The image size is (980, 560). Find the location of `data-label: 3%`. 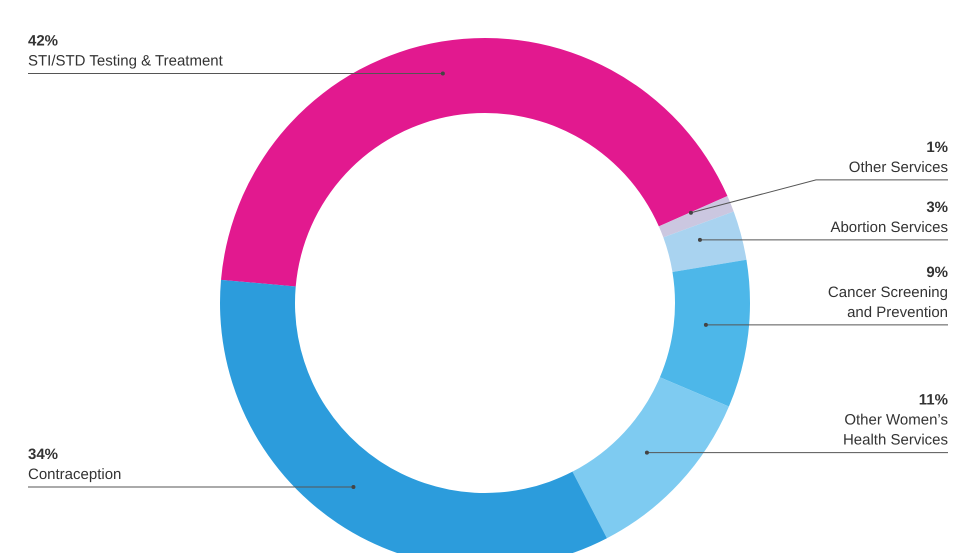

data-label: 3% is located at coordinates (937, 207).